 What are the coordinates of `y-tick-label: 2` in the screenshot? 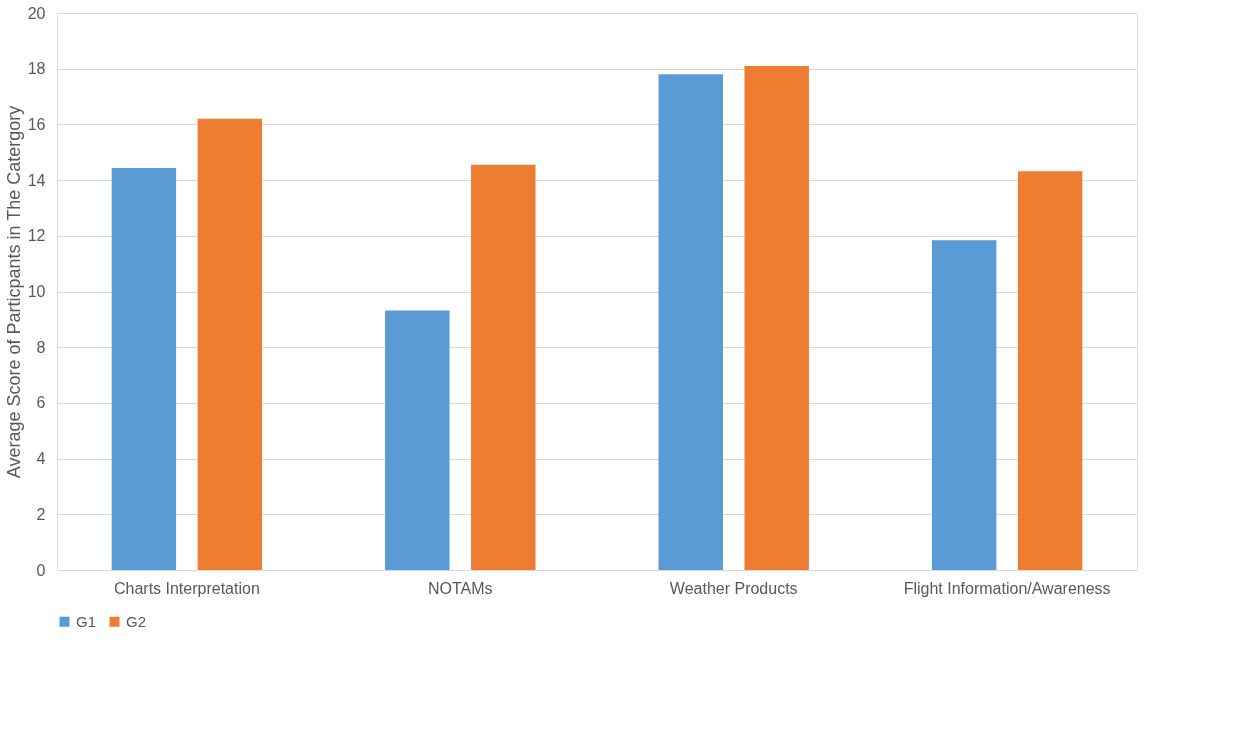 It's located at (41, 514).